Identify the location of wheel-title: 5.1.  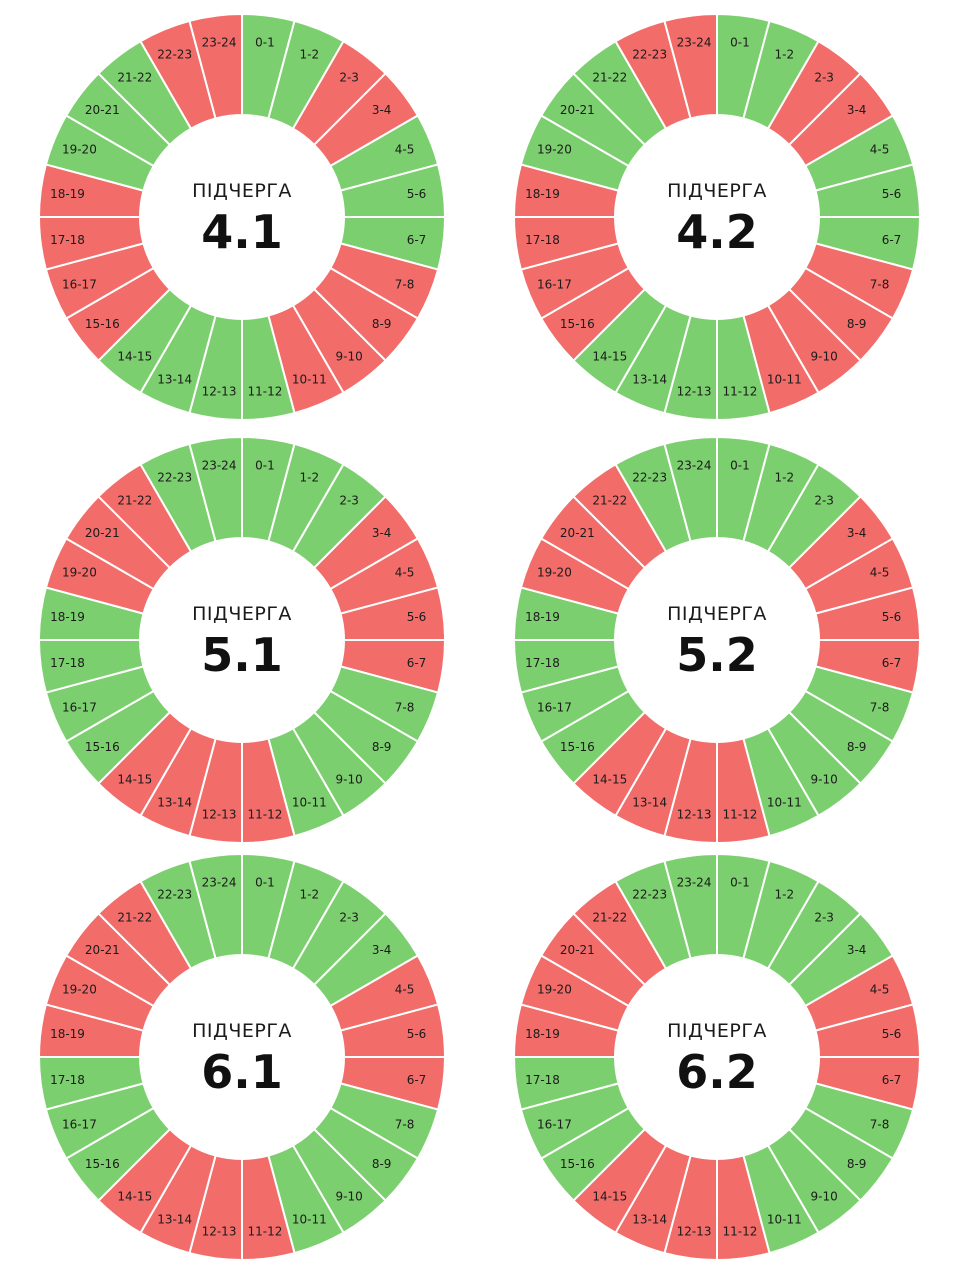
(242, 655).